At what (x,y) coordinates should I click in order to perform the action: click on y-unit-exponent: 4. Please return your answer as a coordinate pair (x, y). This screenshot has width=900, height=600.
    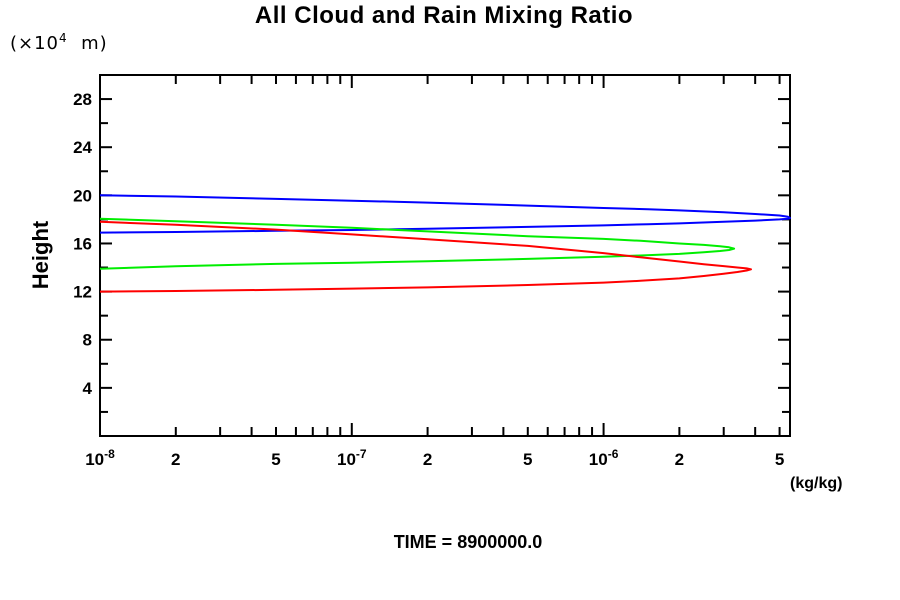
    Looking at the image, I should click on (63, 38).